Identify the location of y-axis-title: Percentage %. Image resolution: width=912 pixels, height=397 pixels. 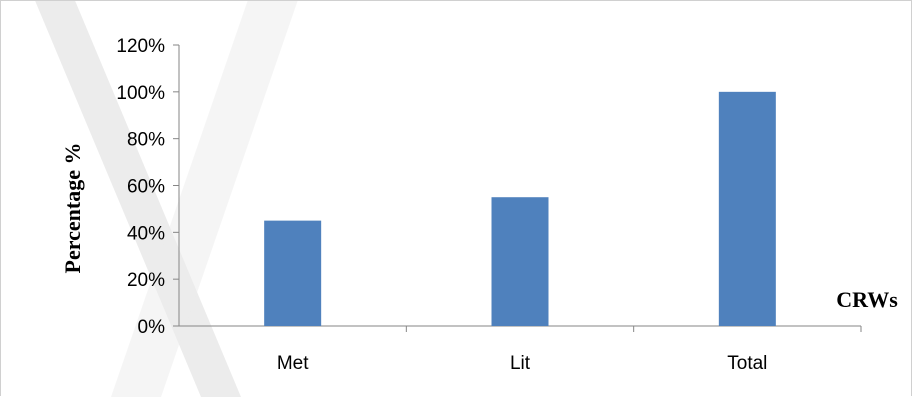
(72, 208).